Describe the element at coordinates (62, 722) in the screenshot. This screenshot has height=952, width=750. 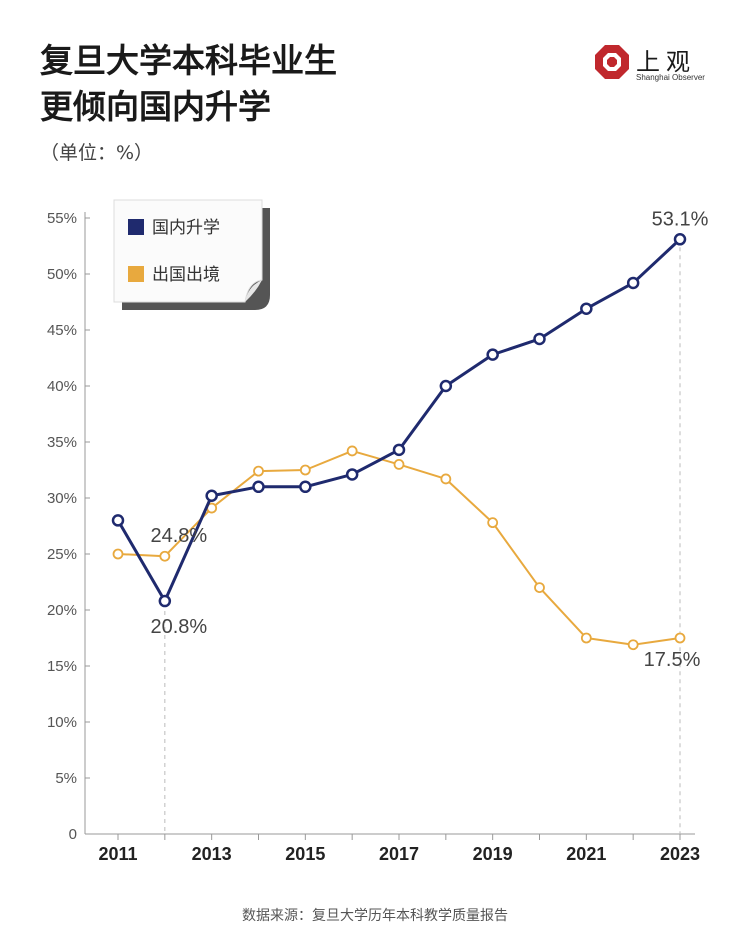
I see `y-tick-label: 10%` at that location.